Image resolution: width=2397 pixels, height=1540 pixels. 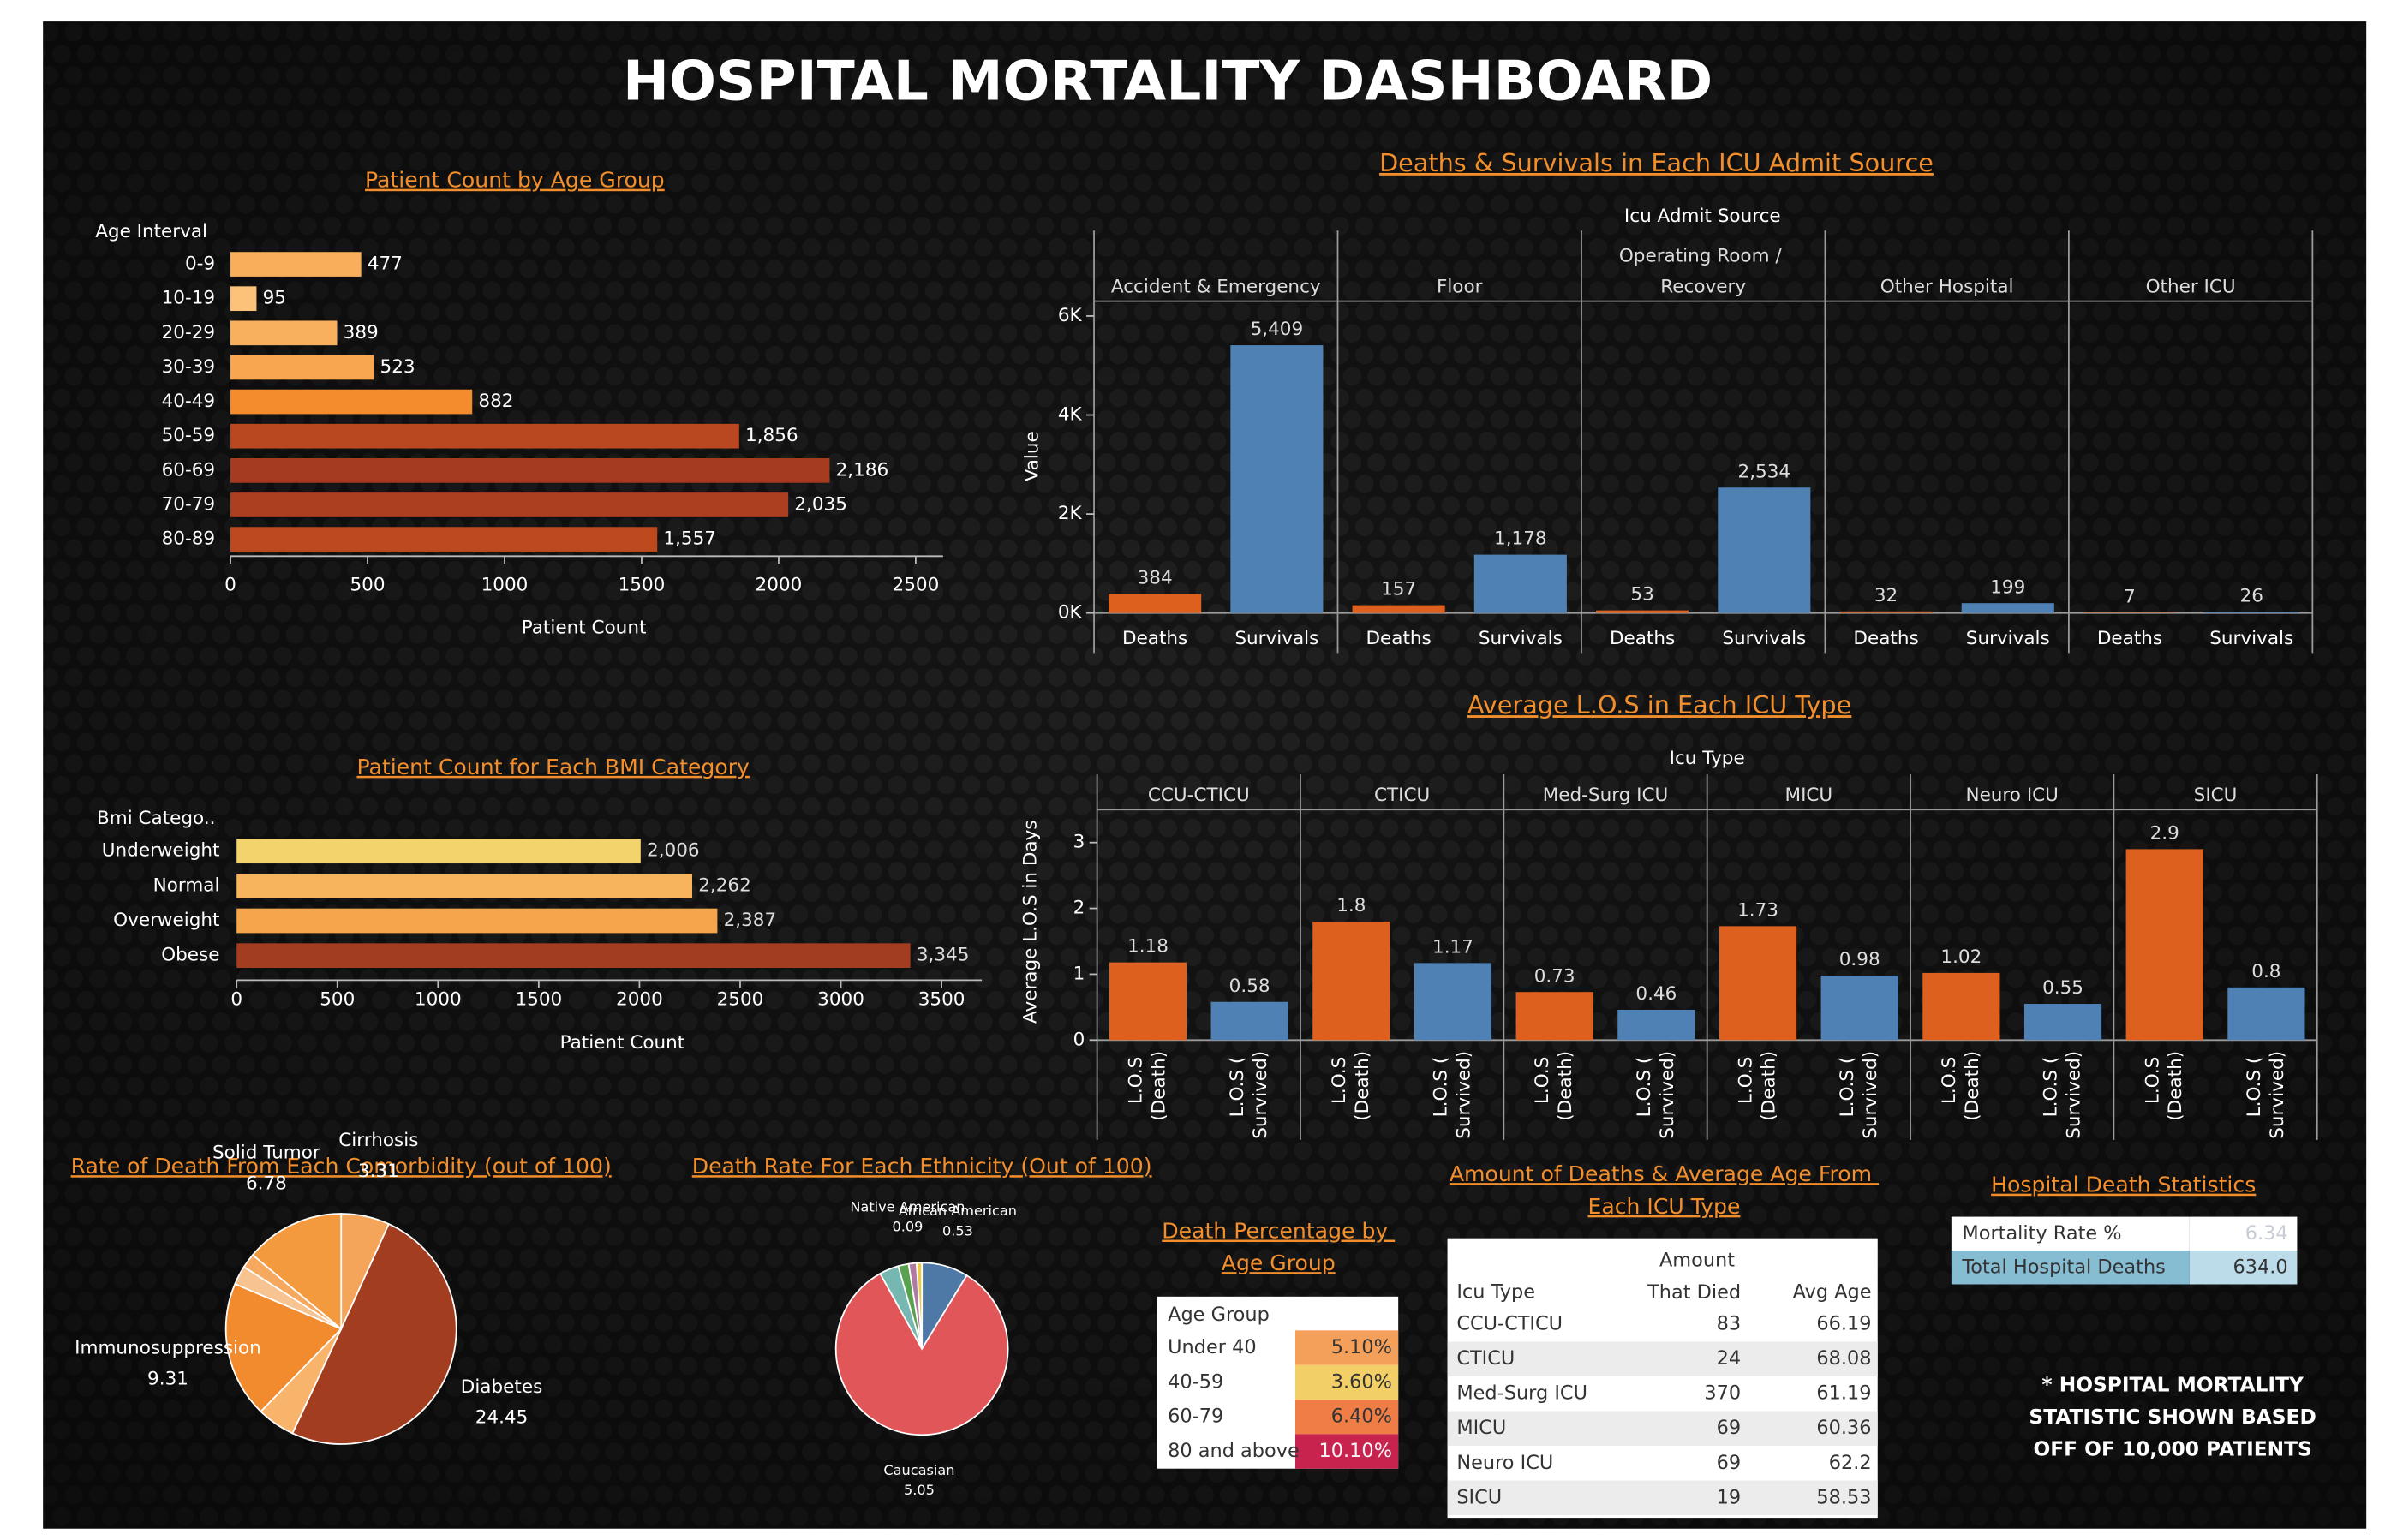 What do you see at coordinates (840, 1000) in the screenshot?
I see `x-tick-label: 3000` at bounding box center [840, 1000].